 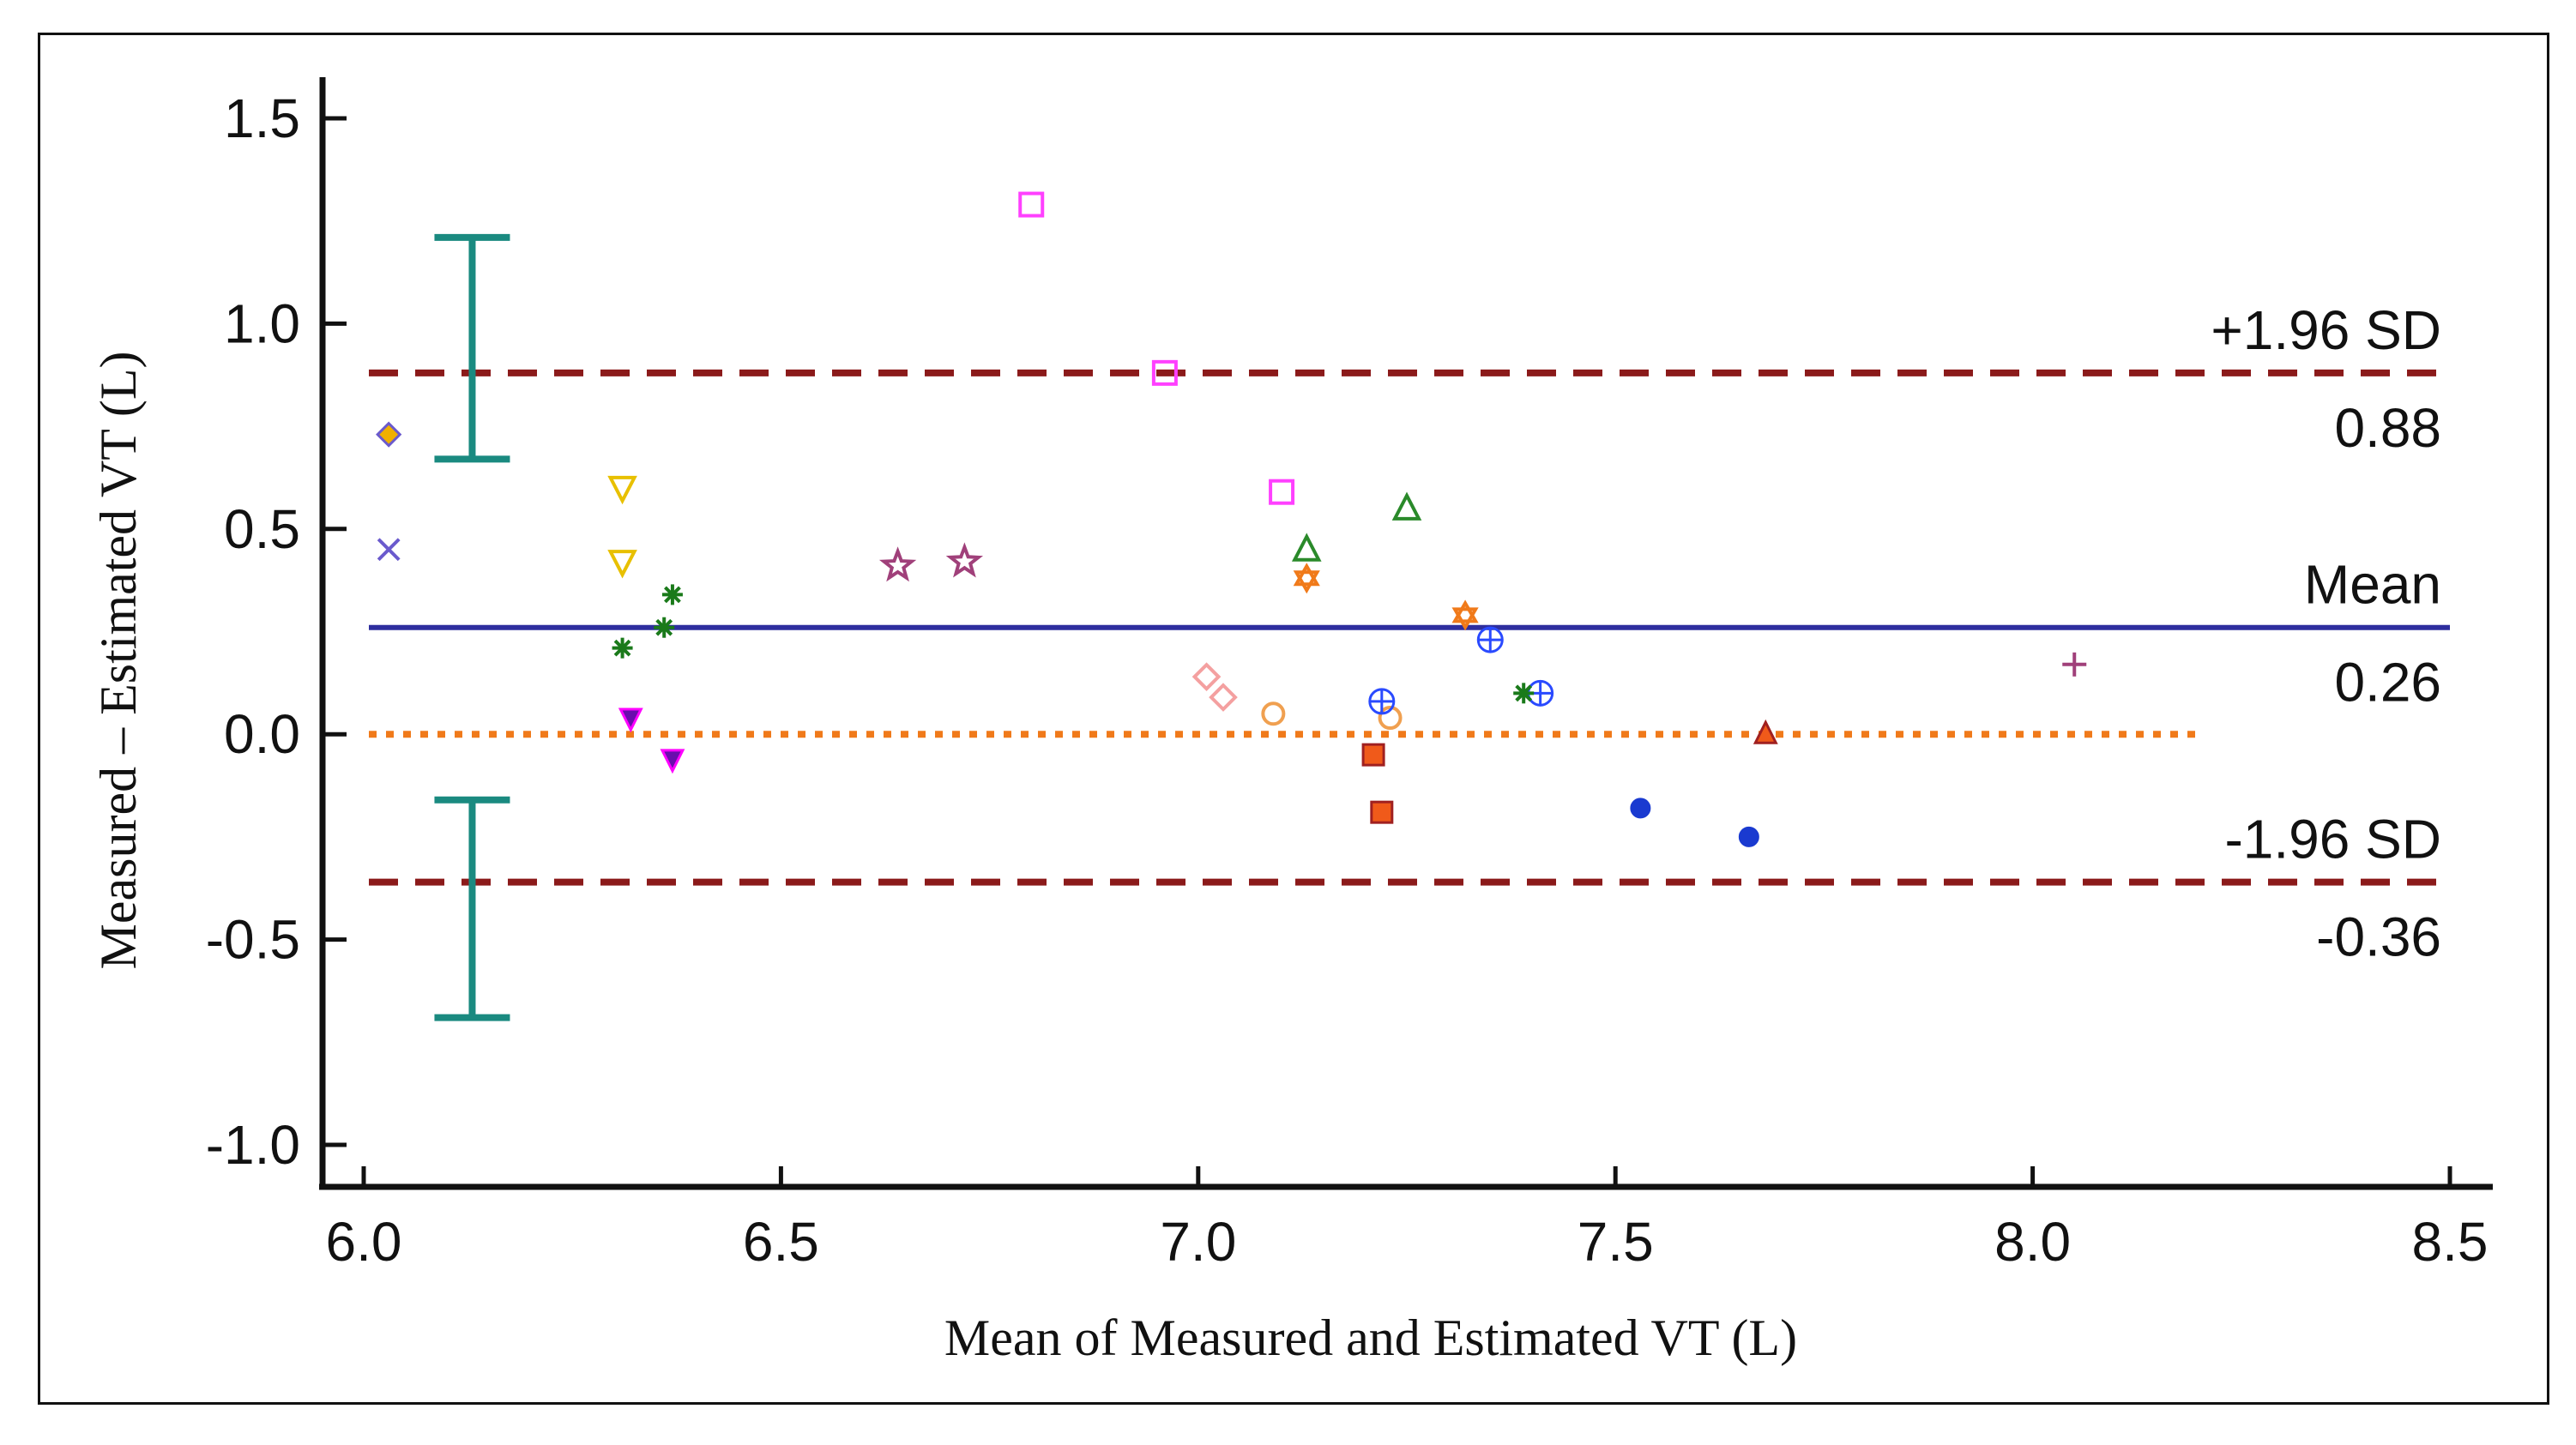 What do you see at coordinates (262, 734) in the screenshot?
I see `y-tick-label: 0.0` at bounding box center [262, 734].